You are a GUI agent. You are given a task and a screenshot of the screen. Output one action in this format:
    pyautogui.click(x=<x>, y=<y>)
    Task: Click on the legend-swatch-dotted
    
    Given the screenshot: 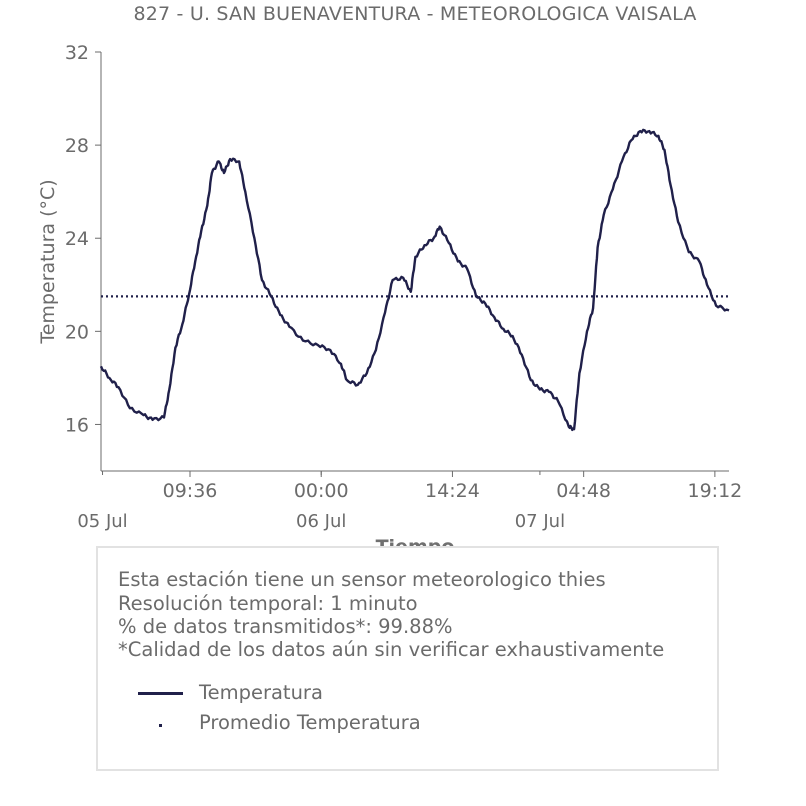 What is the action you would take?
    pyautogui.click(x=160, y=725)
    